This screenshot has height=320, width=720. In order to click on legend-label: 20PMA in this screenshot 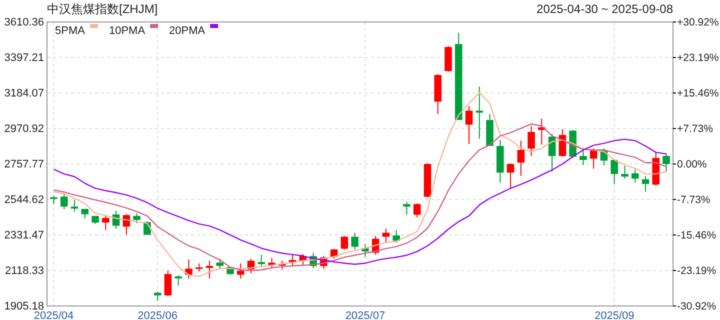, I will do `click(187, 31)`.